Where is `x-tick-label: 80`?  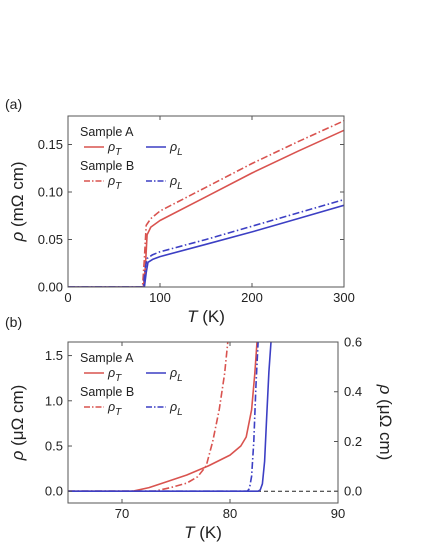
x-tick-label: 80 is located at coordinates (230, 513).